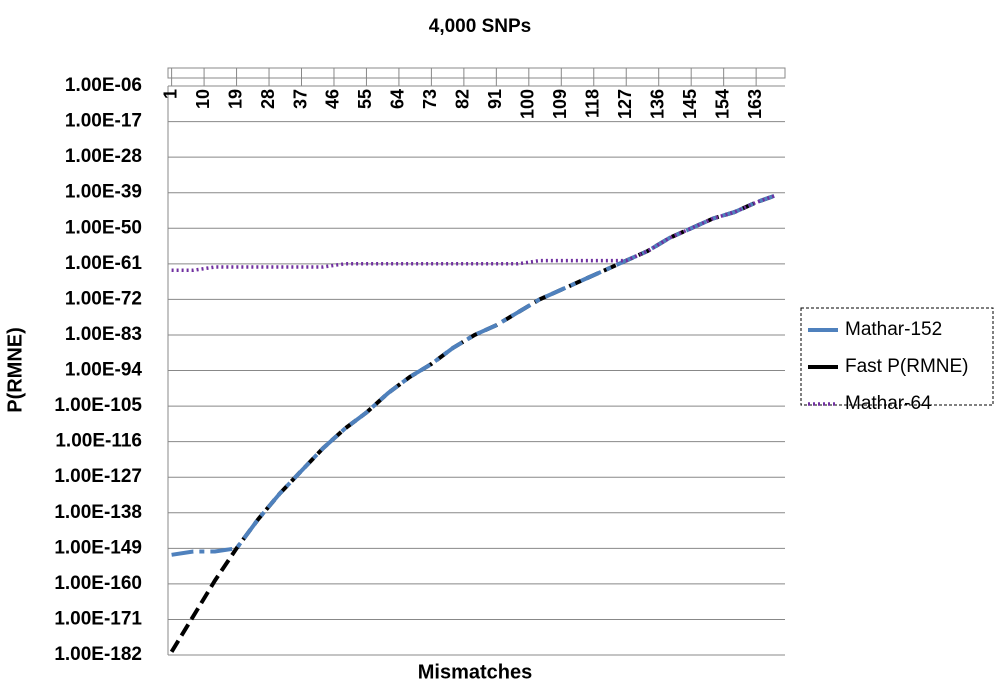 This screenshot has height=694, width=1000. What do you see at coordinates (103, 298) in the screenshot?
I see `y-tick-label: 1.00E-72` at bounding box center [103, 298].